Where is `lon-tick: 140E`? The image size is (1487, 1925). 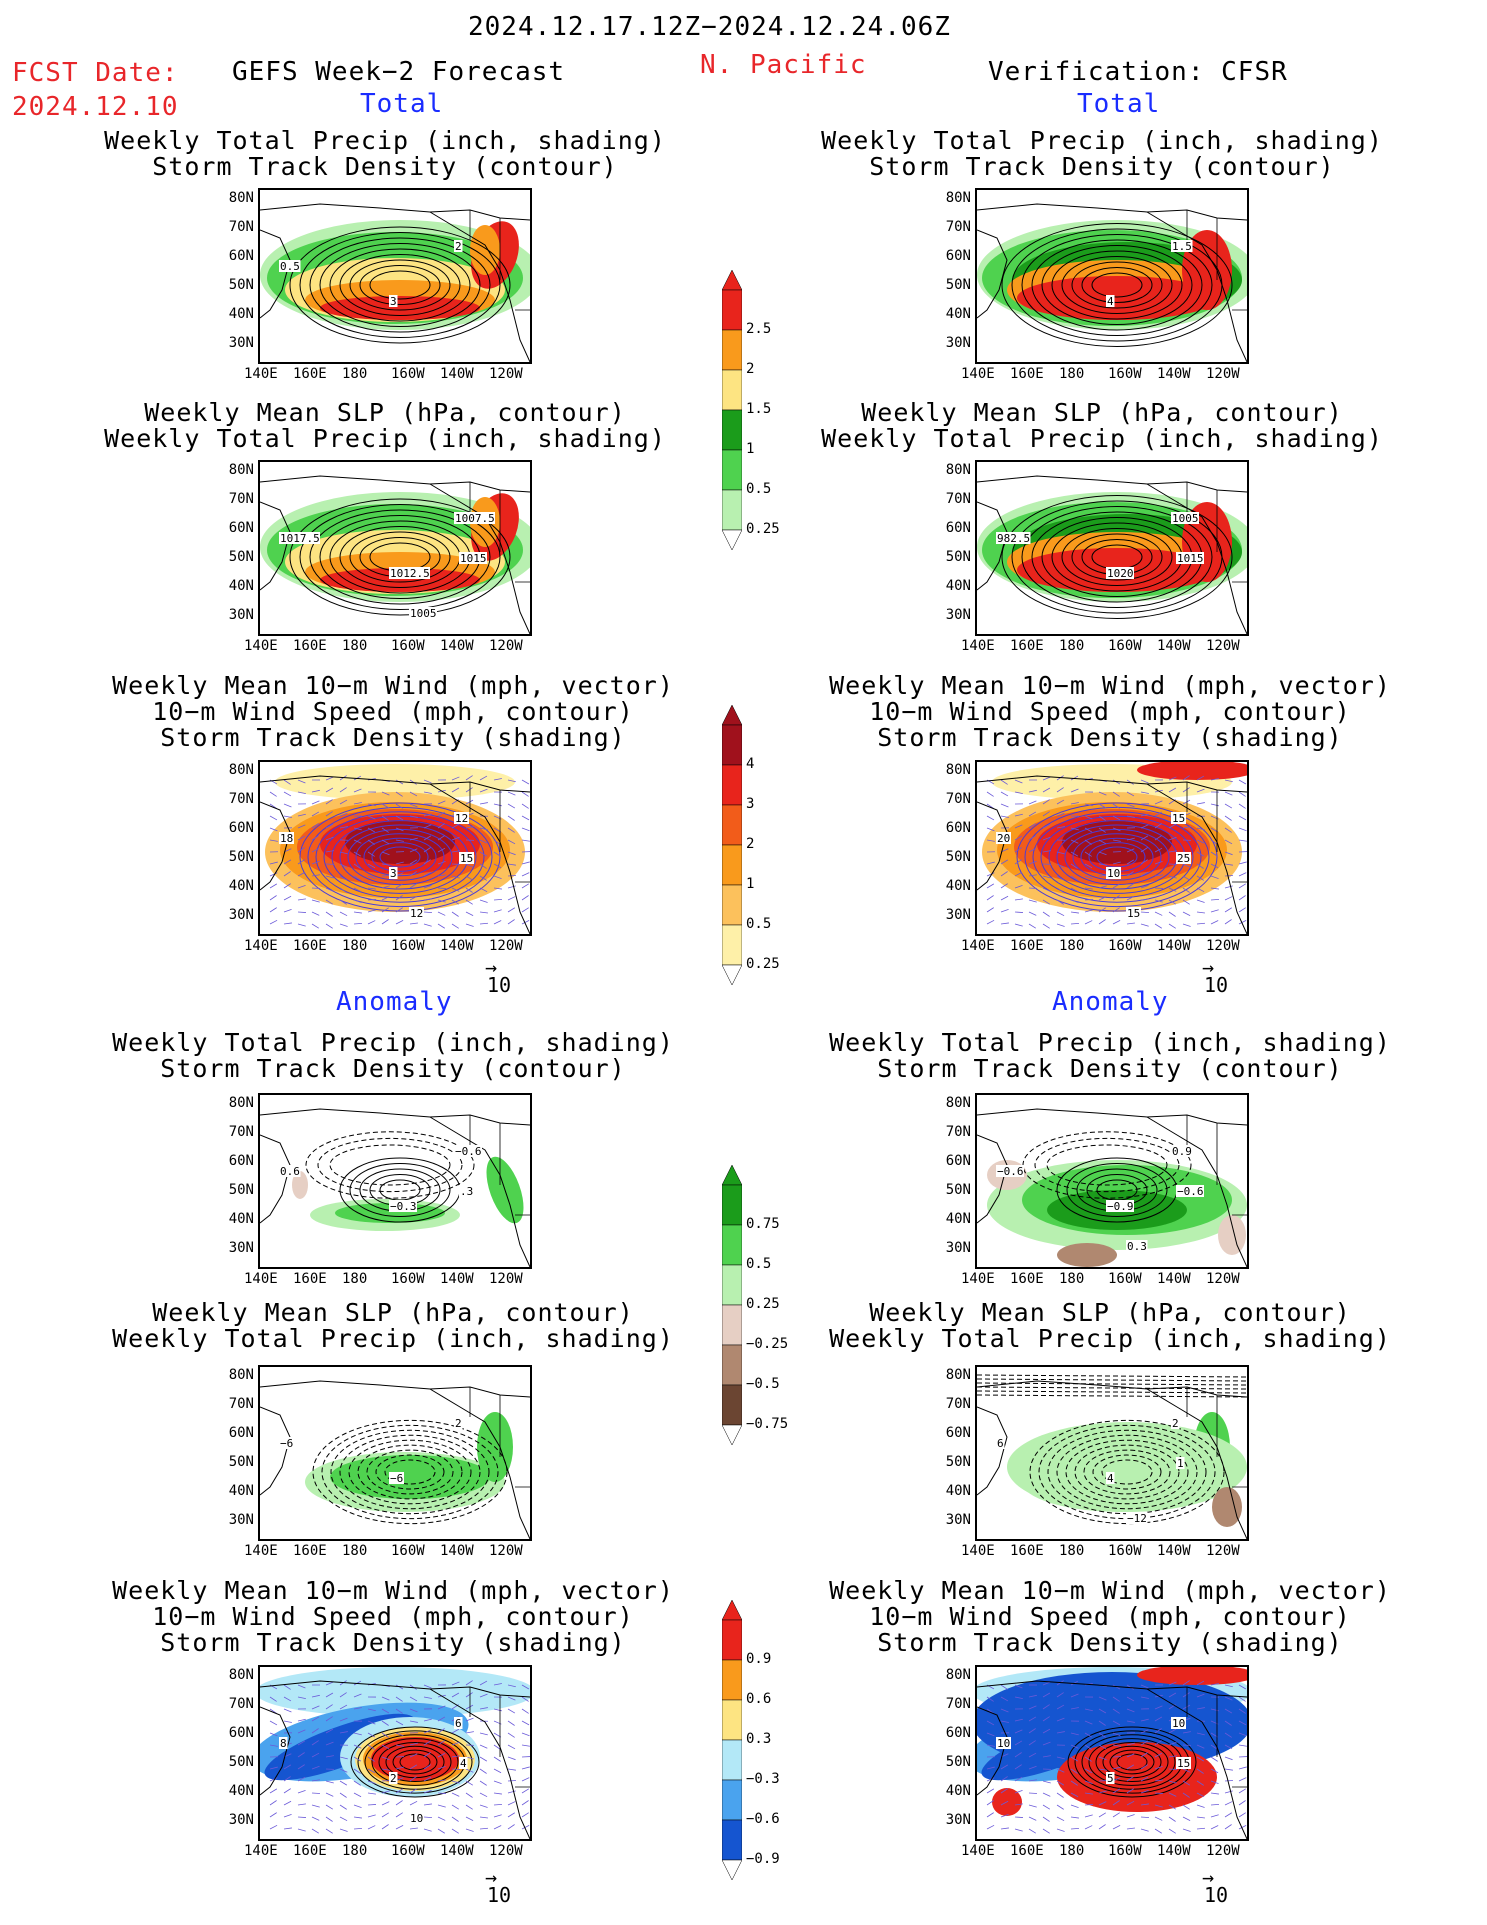
lon-tick: 140E is located at coordinates (261, 646).